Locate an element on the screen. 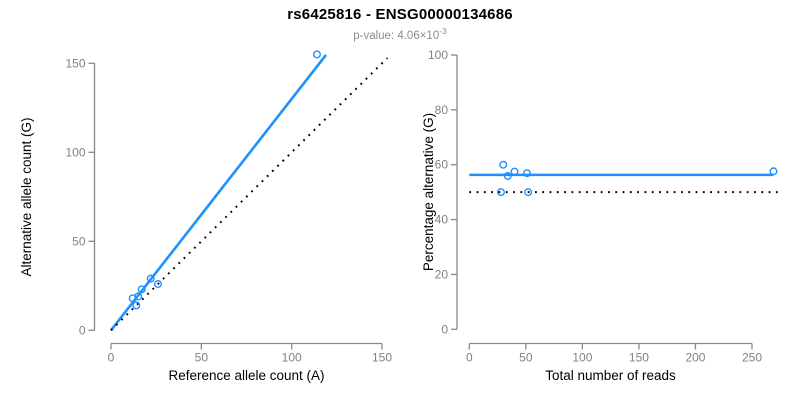  percentage-vs-depth-y-tick-label: 40 is located at coordinates (442, 220).